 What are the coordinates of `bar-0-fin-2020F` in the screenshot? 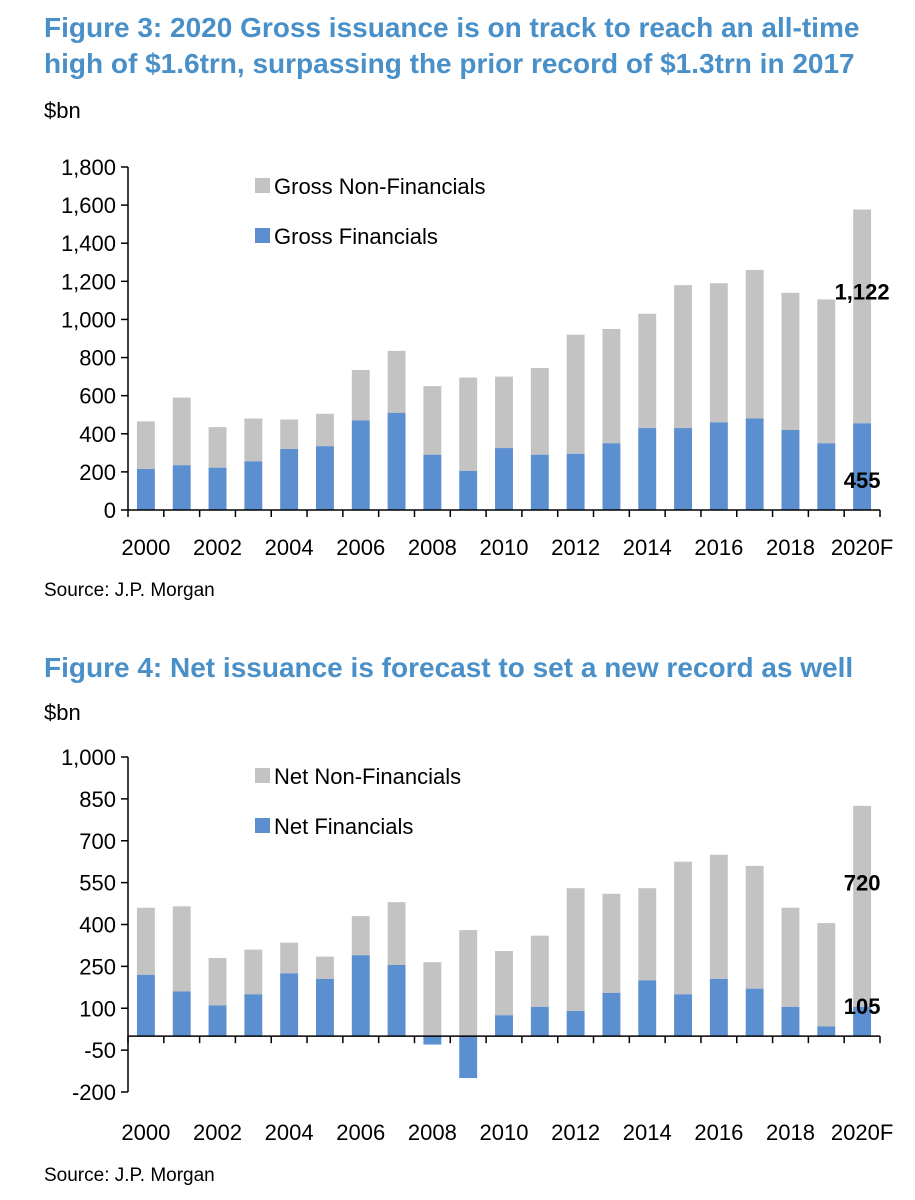 It's located at (862, 466).